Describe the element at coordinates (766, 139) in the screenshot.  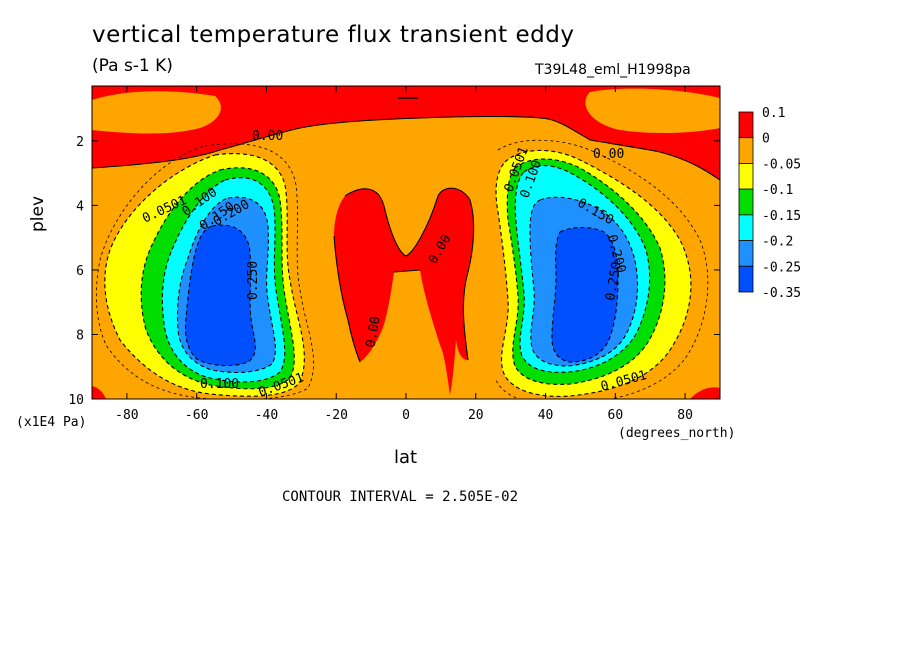
I see `colorbar-label: 0` at that location.